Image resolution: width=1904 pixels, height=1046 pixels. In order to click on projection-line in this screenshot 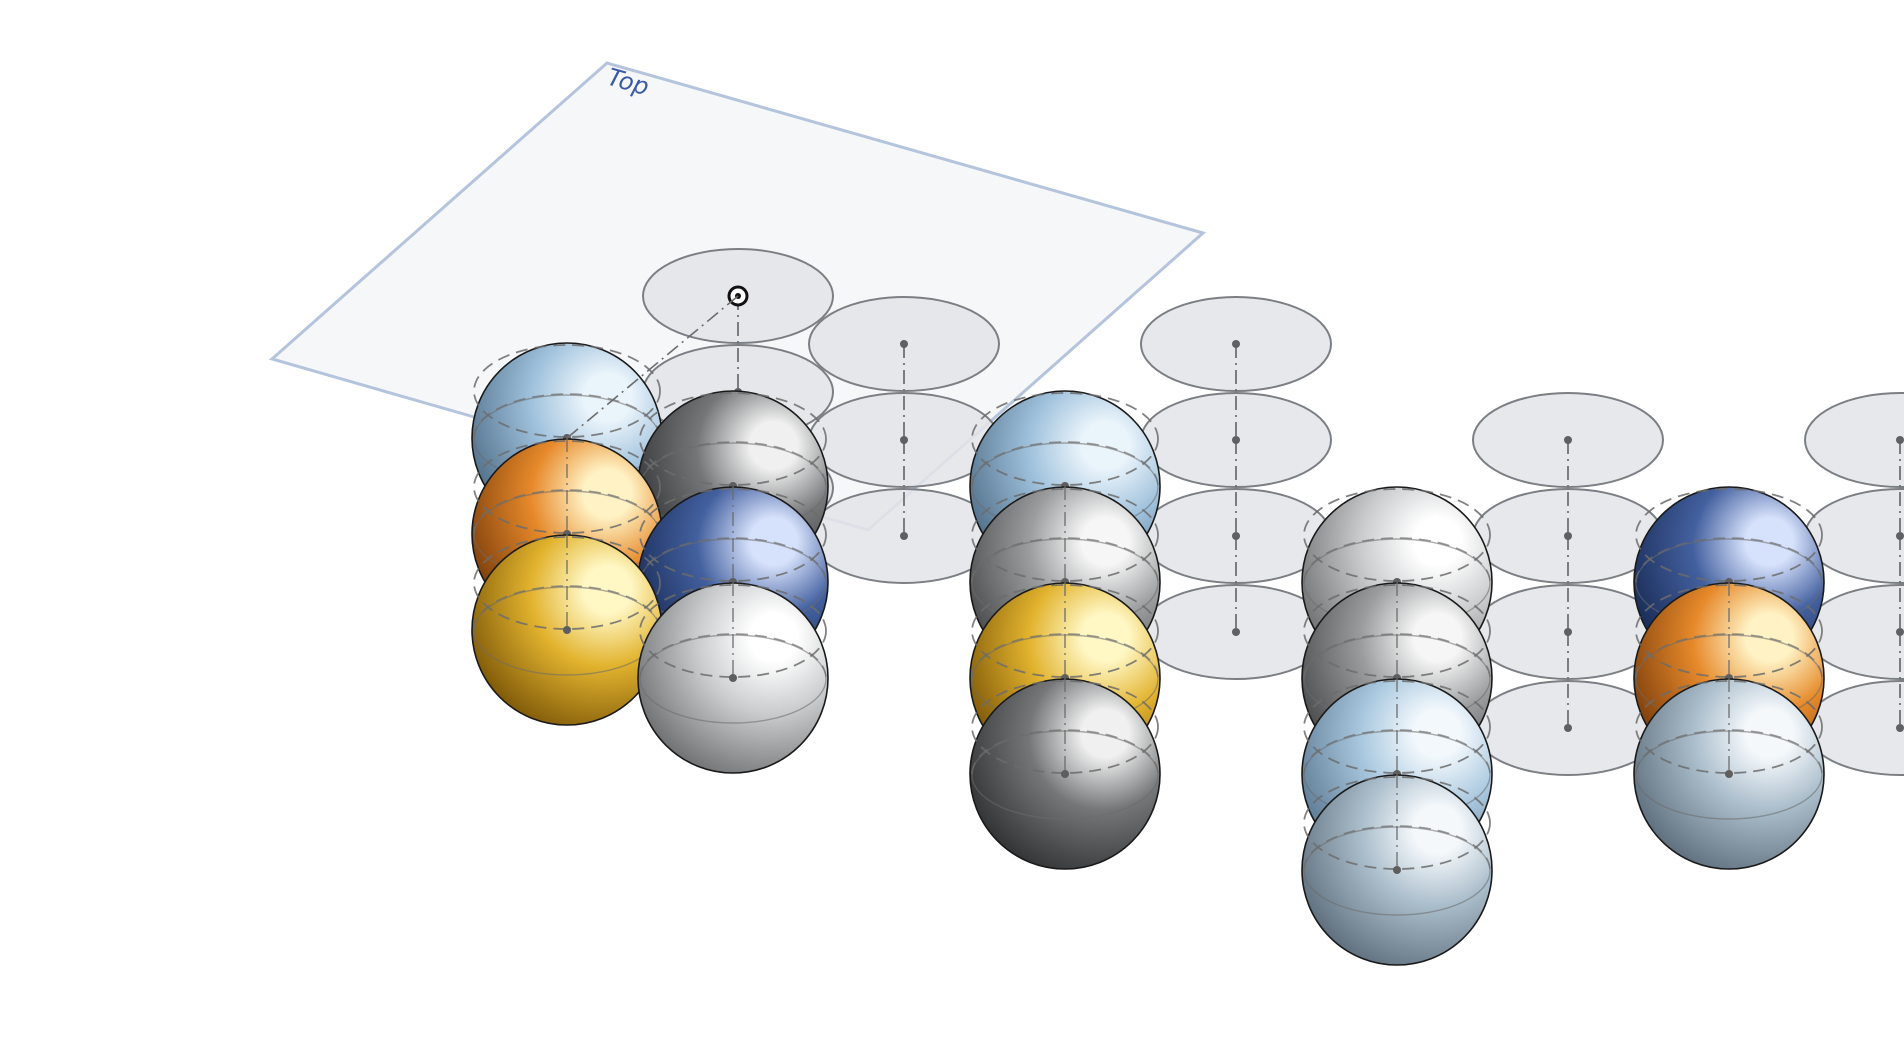, I will do `click(652, 367)`.